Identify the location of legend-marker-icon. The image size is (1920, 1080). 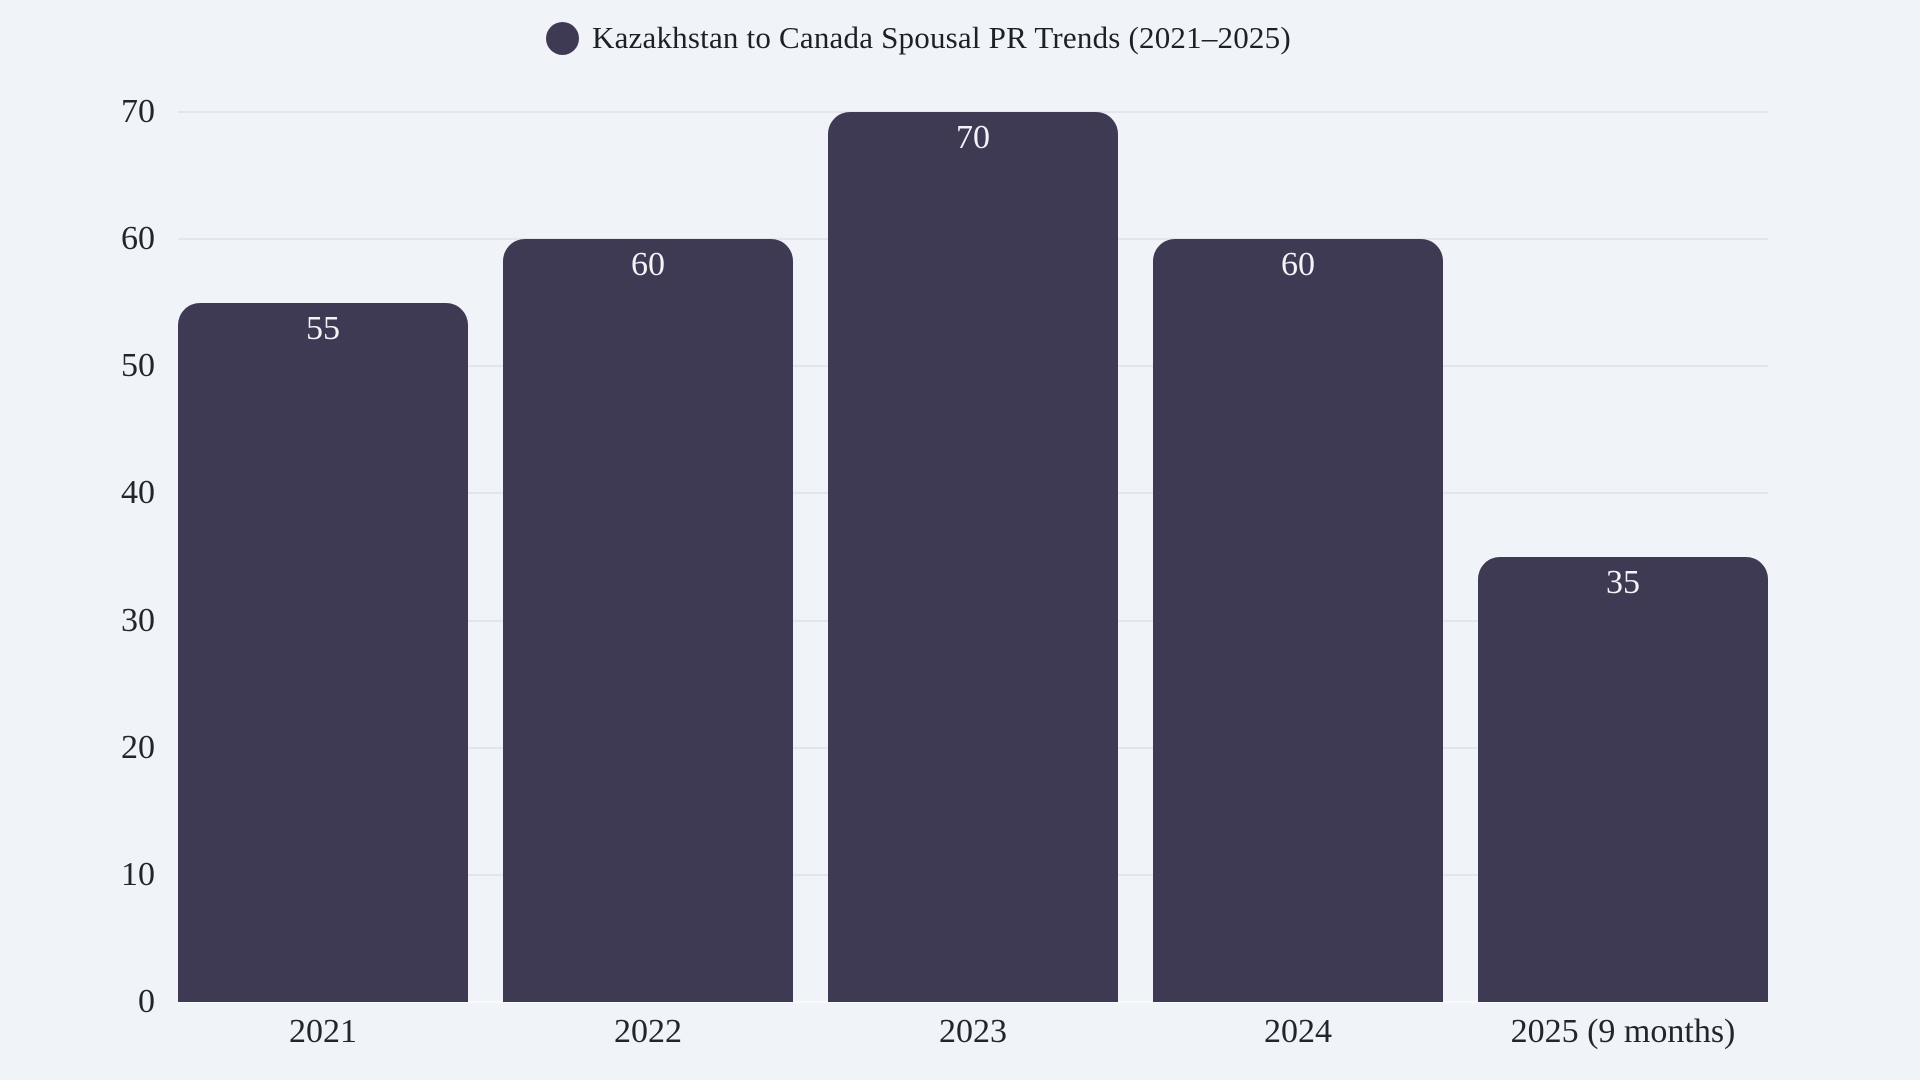
(562, 38).